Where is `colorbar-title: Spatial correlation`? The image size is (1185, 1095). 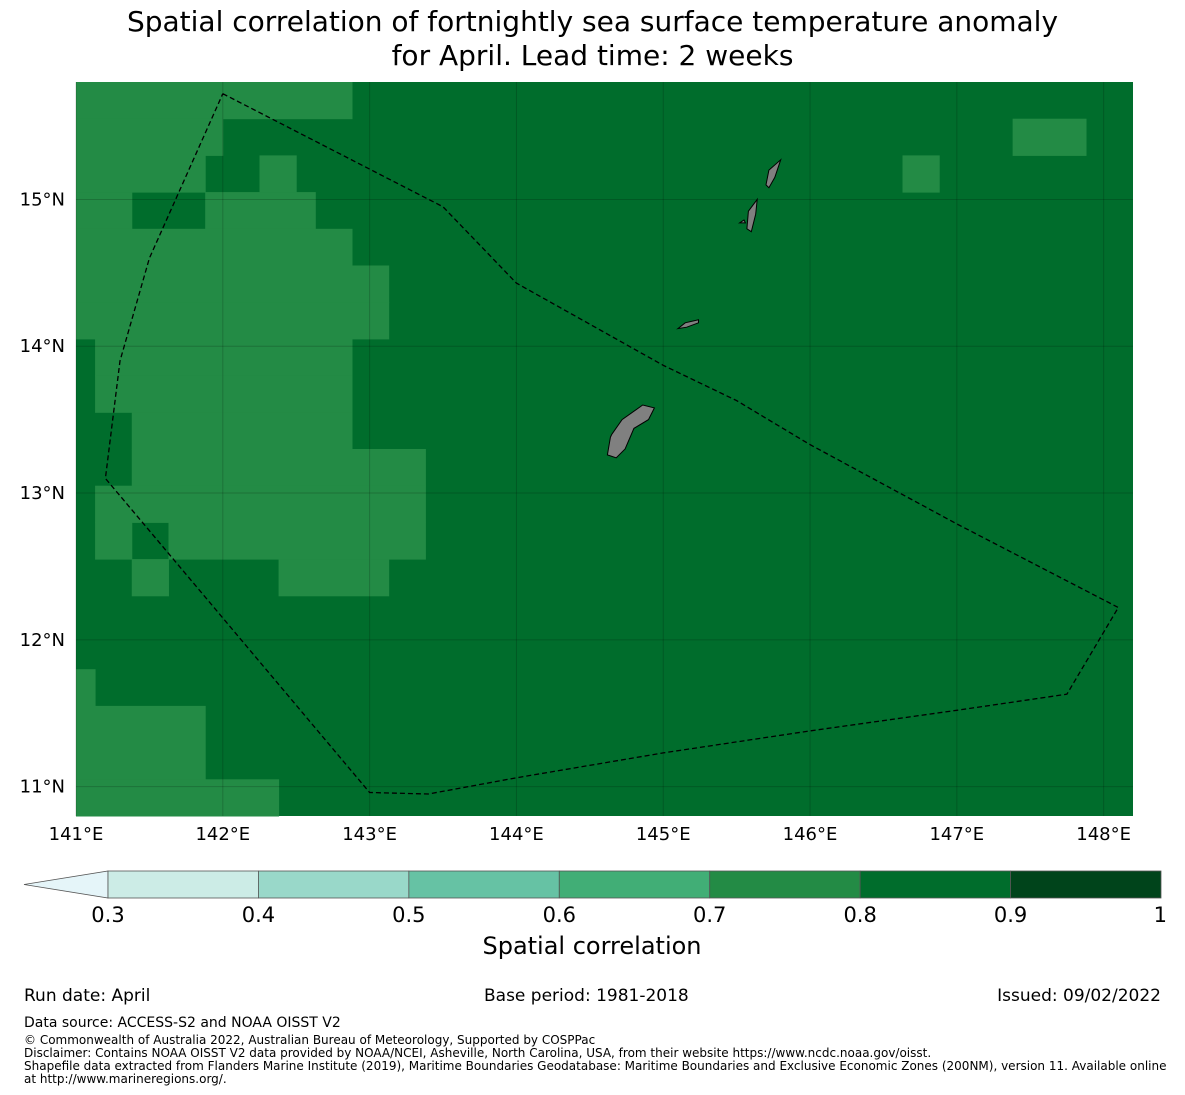 colorbar-title: Spatial correlation is located at coordinates (591, 946).